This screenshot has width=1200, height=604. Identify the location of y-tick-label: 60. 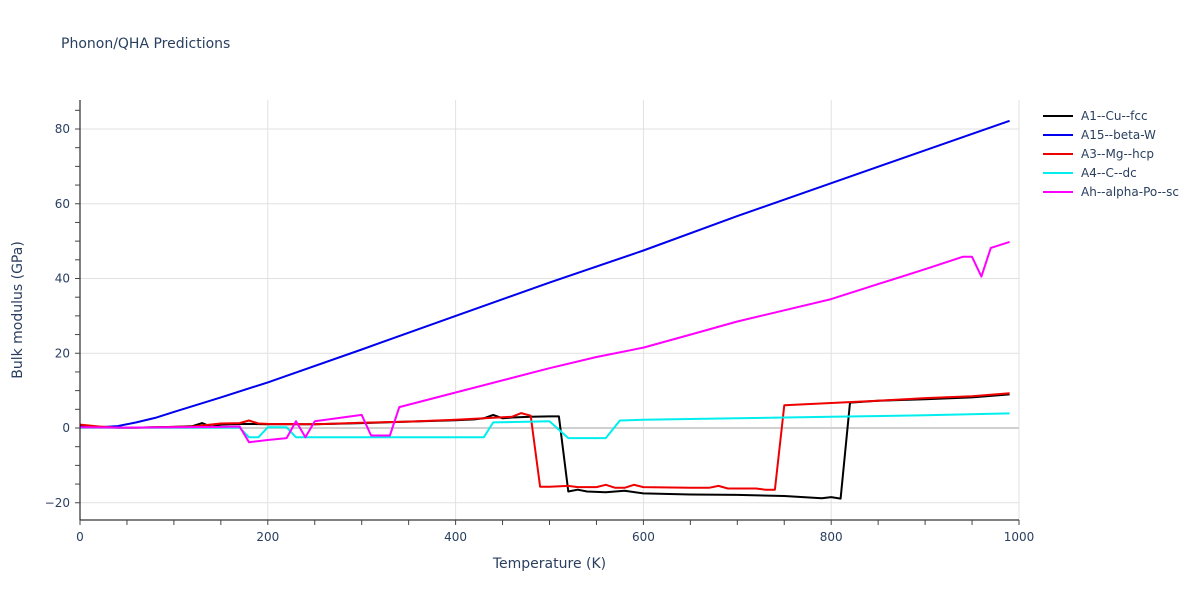
(62, 204).